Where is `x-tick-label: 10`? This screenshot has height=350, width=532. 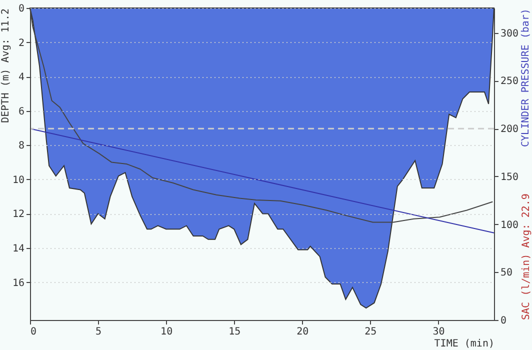
x-tick-label: 10 is located at coordinates (166, 332).